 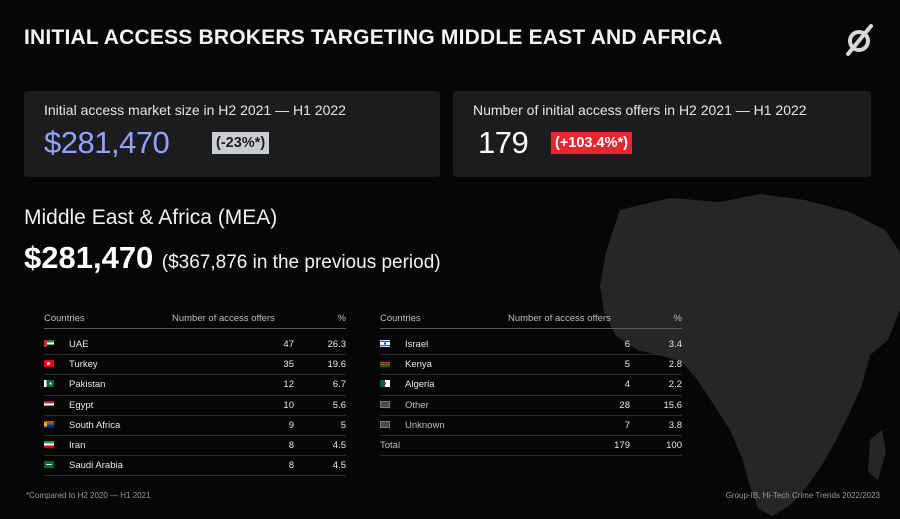 What do you see at coordinates (417, 405) in the screenshot?
I see `country-name: Other` at bounding box center [417, 405].